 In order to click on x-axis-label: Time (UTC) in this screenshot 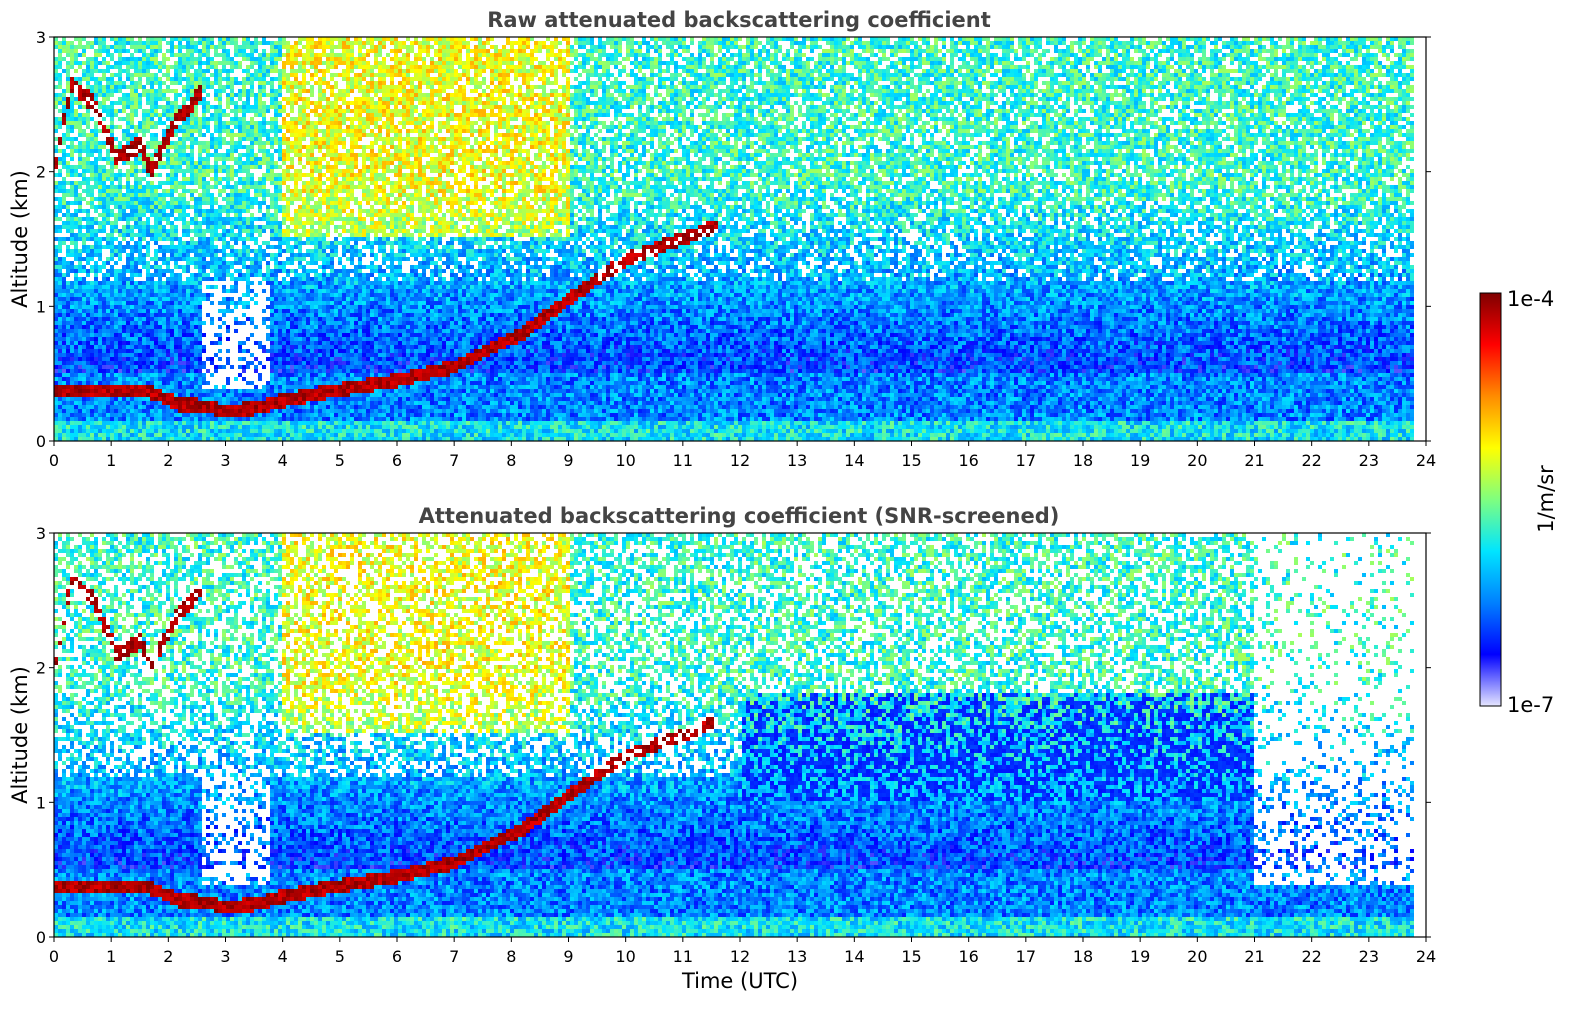, I will do `click(739, 981)`.